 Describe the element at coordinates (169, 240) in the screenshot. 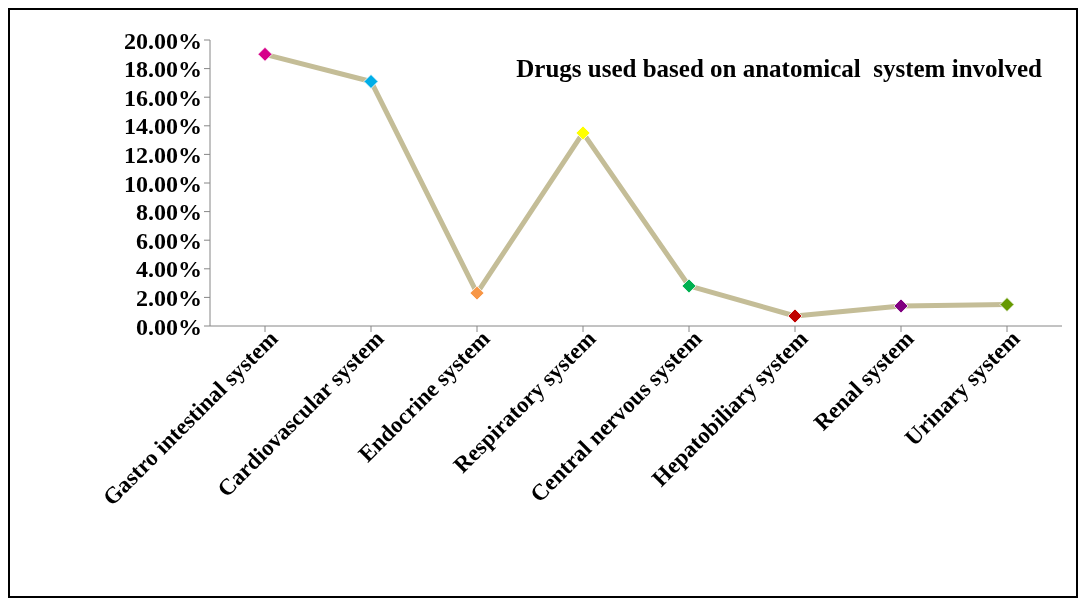

I see `y-tick-label: 6.00%` at that location.